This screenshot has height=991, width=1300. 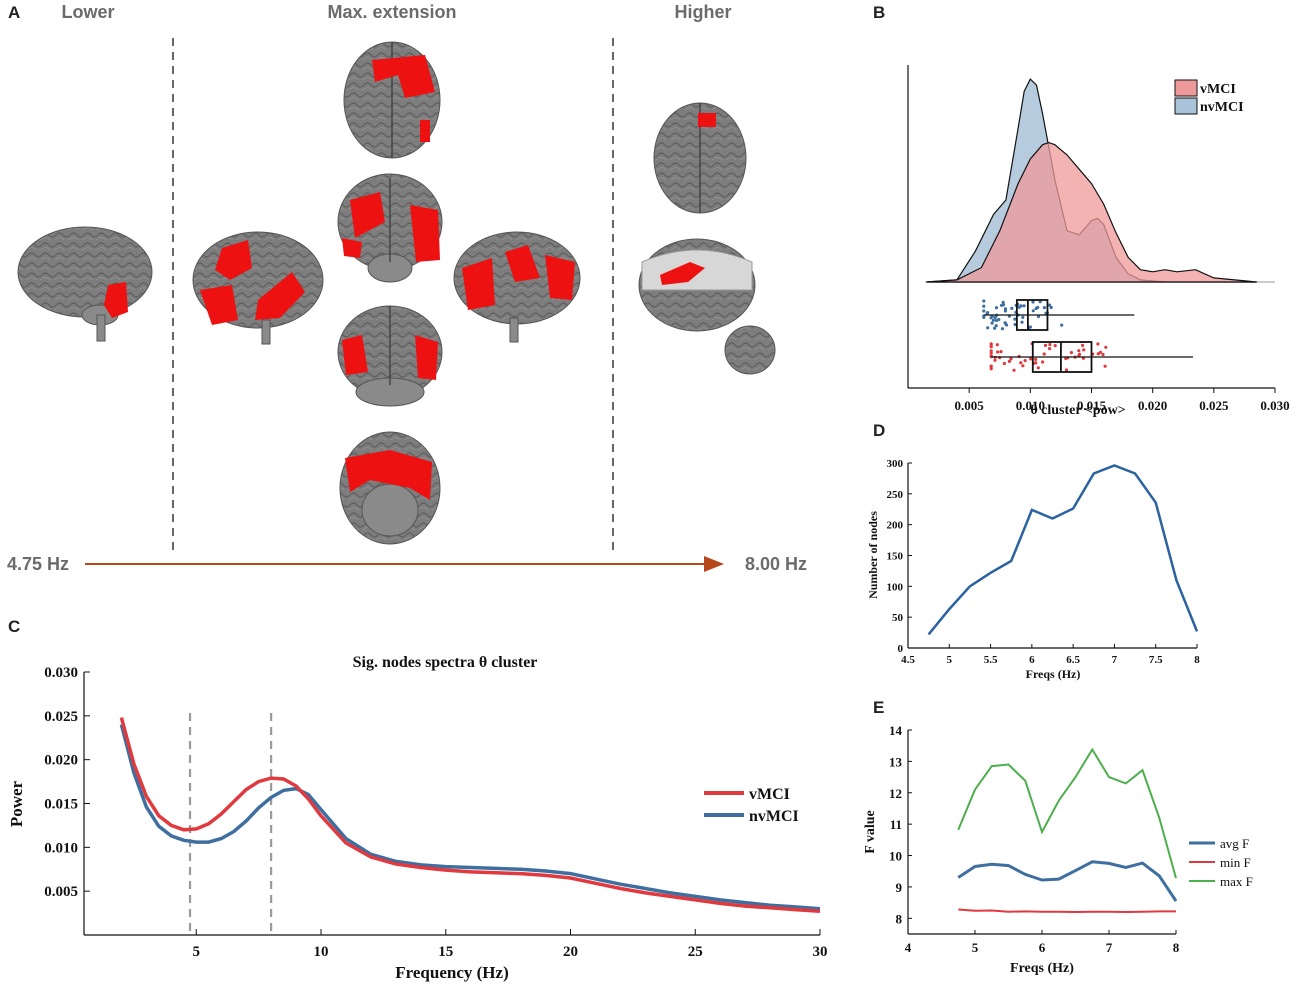 What do you see at coordinates (1234, 843) in the screenshot?
I see `legend-avg-f-label: avg F` at bounding box center [1234, 843].